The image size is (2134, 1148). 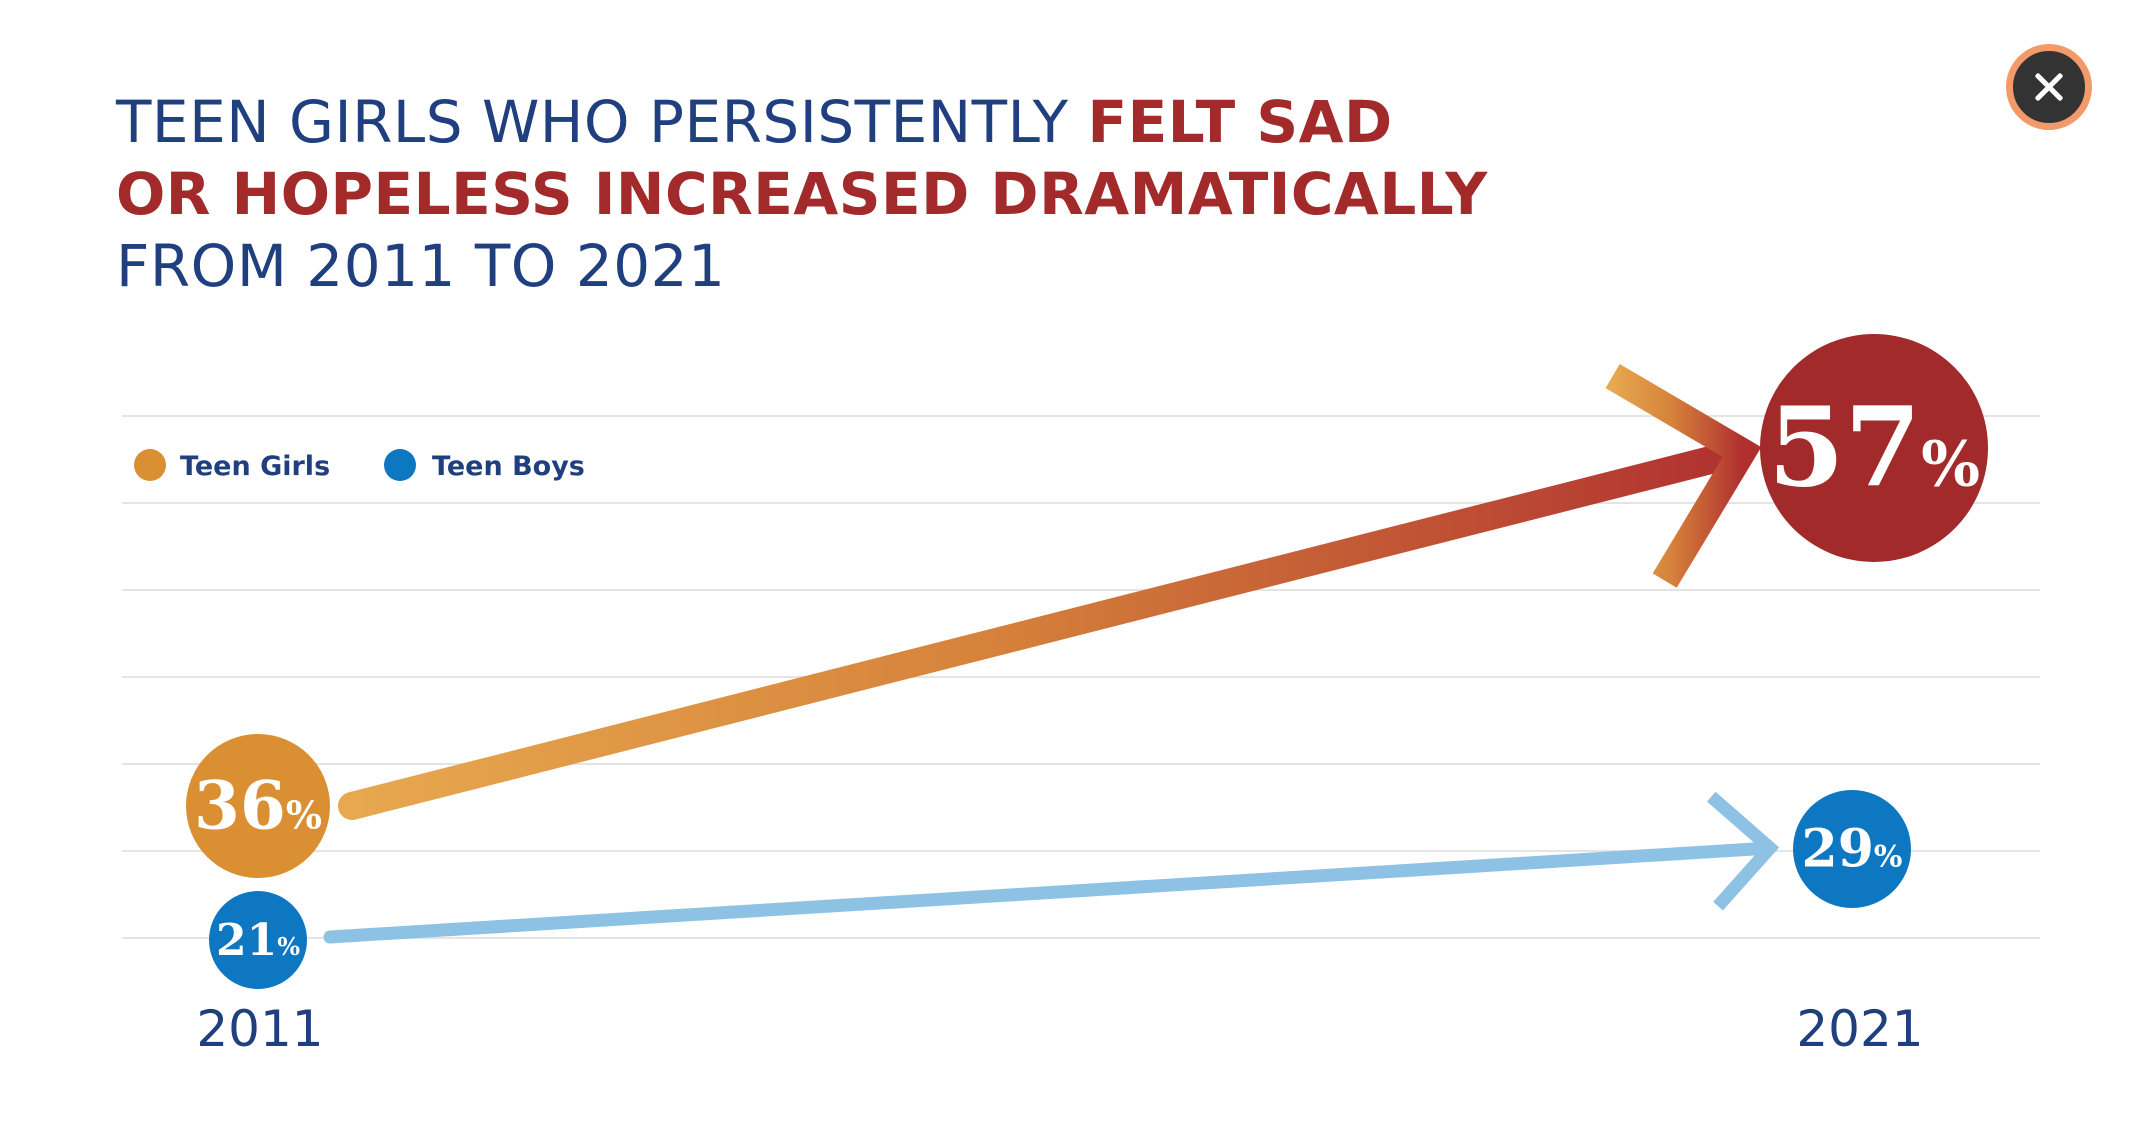 I want to click on girls-2021-point, so click(x=1874, y=448).